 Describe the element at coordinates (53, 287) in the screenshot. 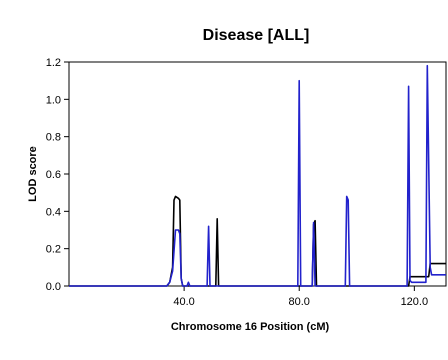

I see `y-tick-label: 0.0` at that location.